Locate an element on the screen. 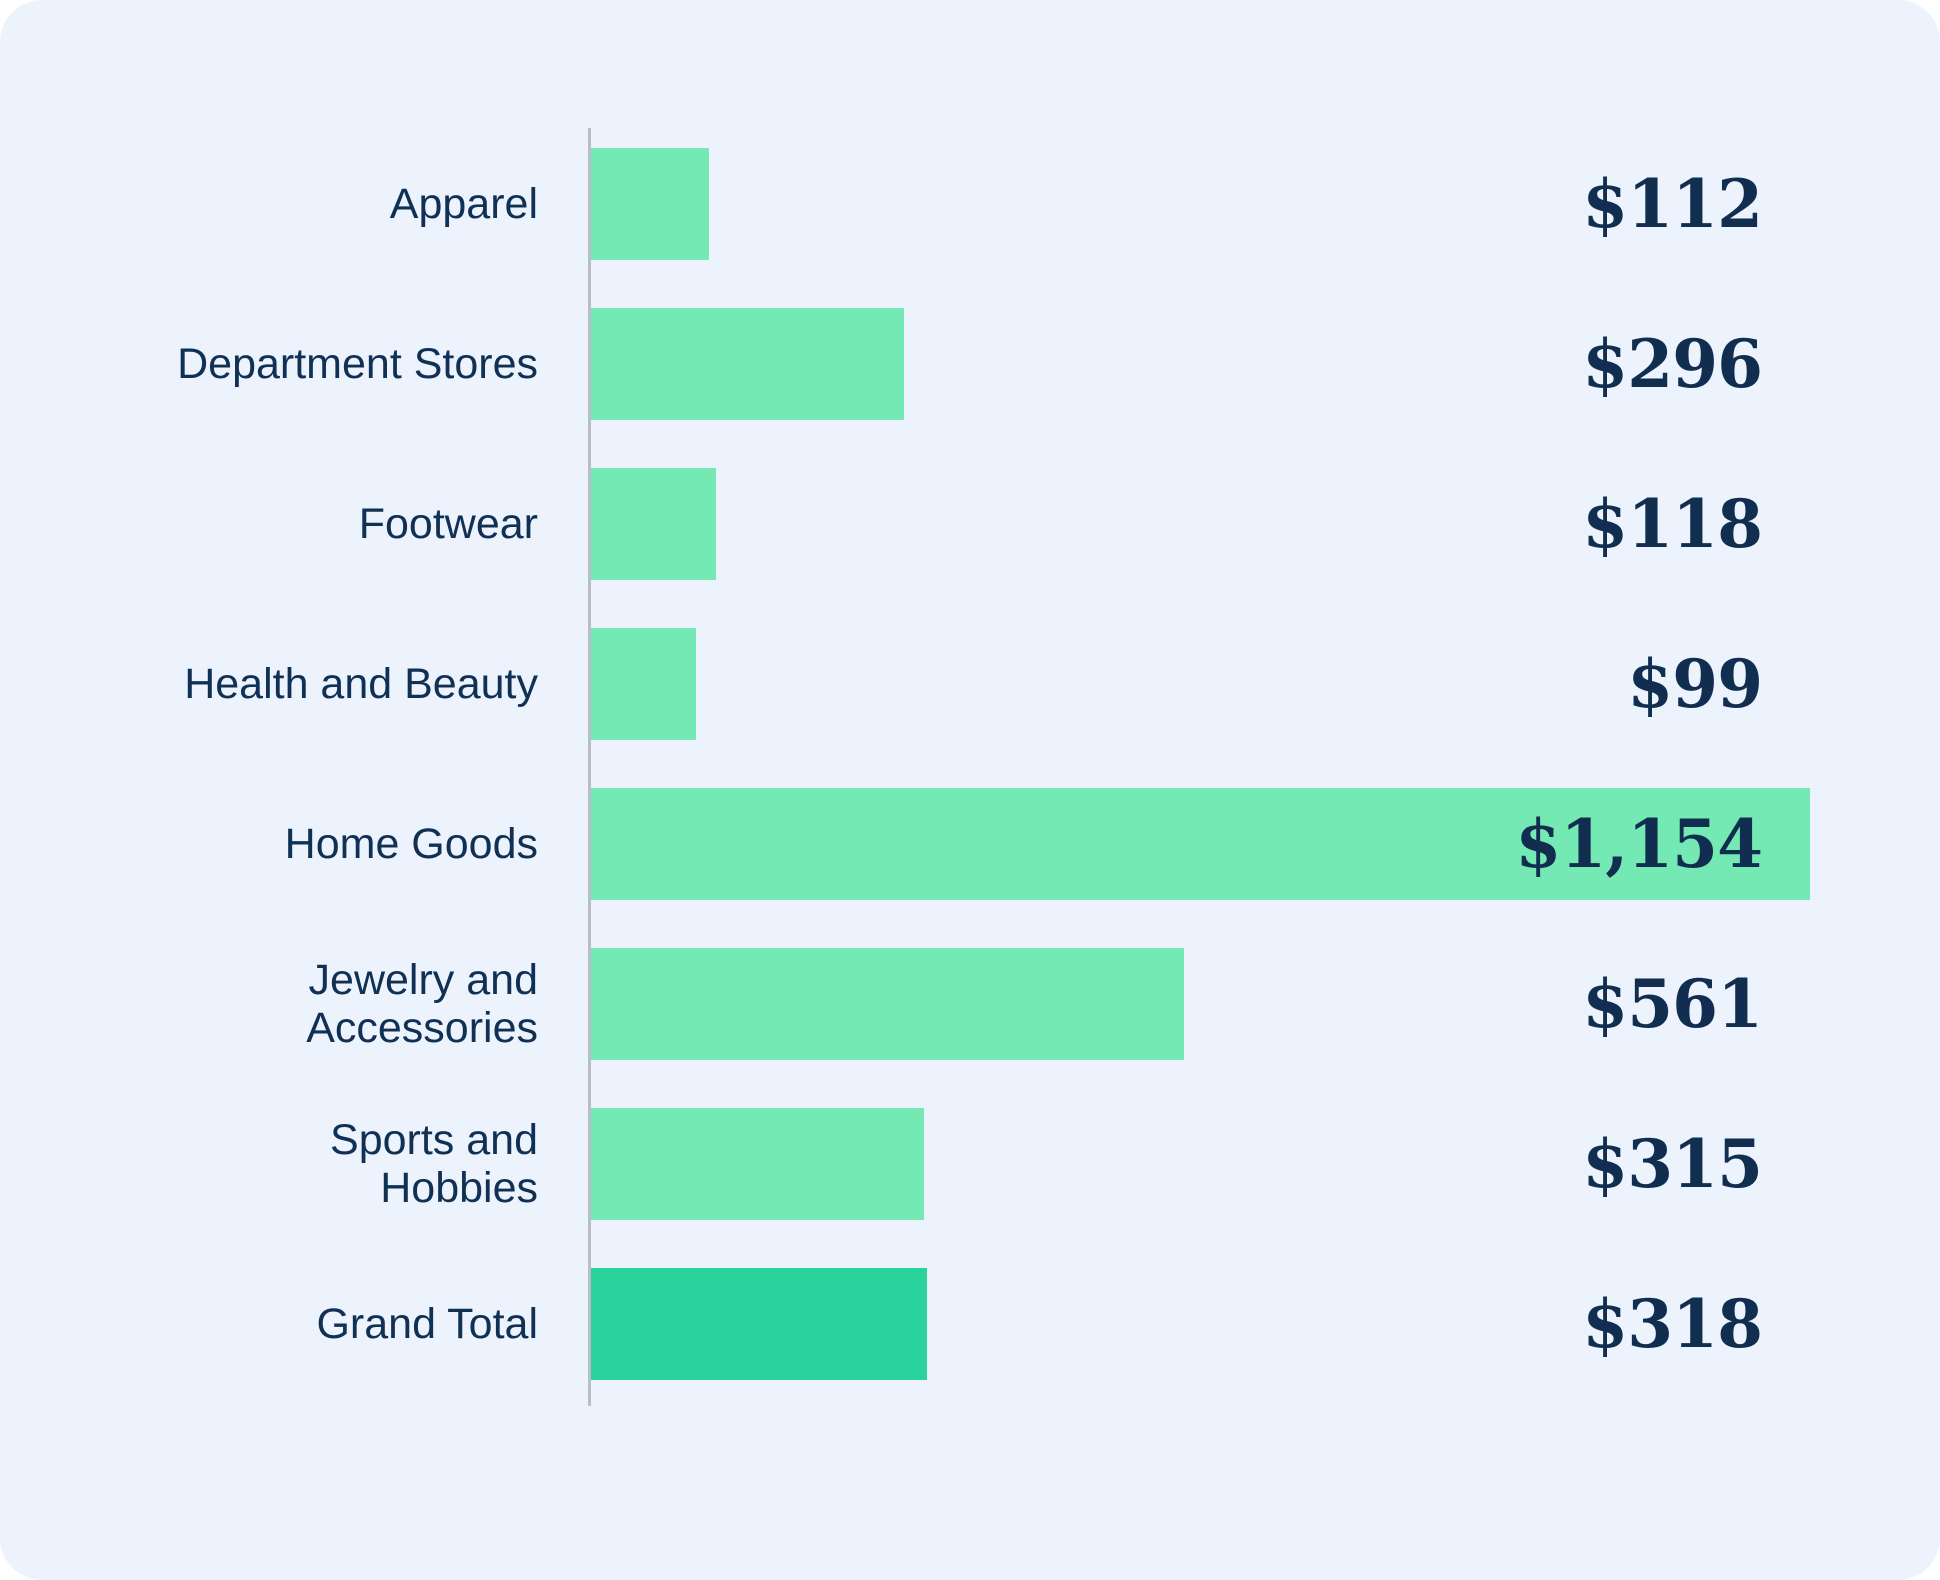 This screenshot has height=1580, width=1940. category-label: Department Stores is located at coordinates (357, 363).